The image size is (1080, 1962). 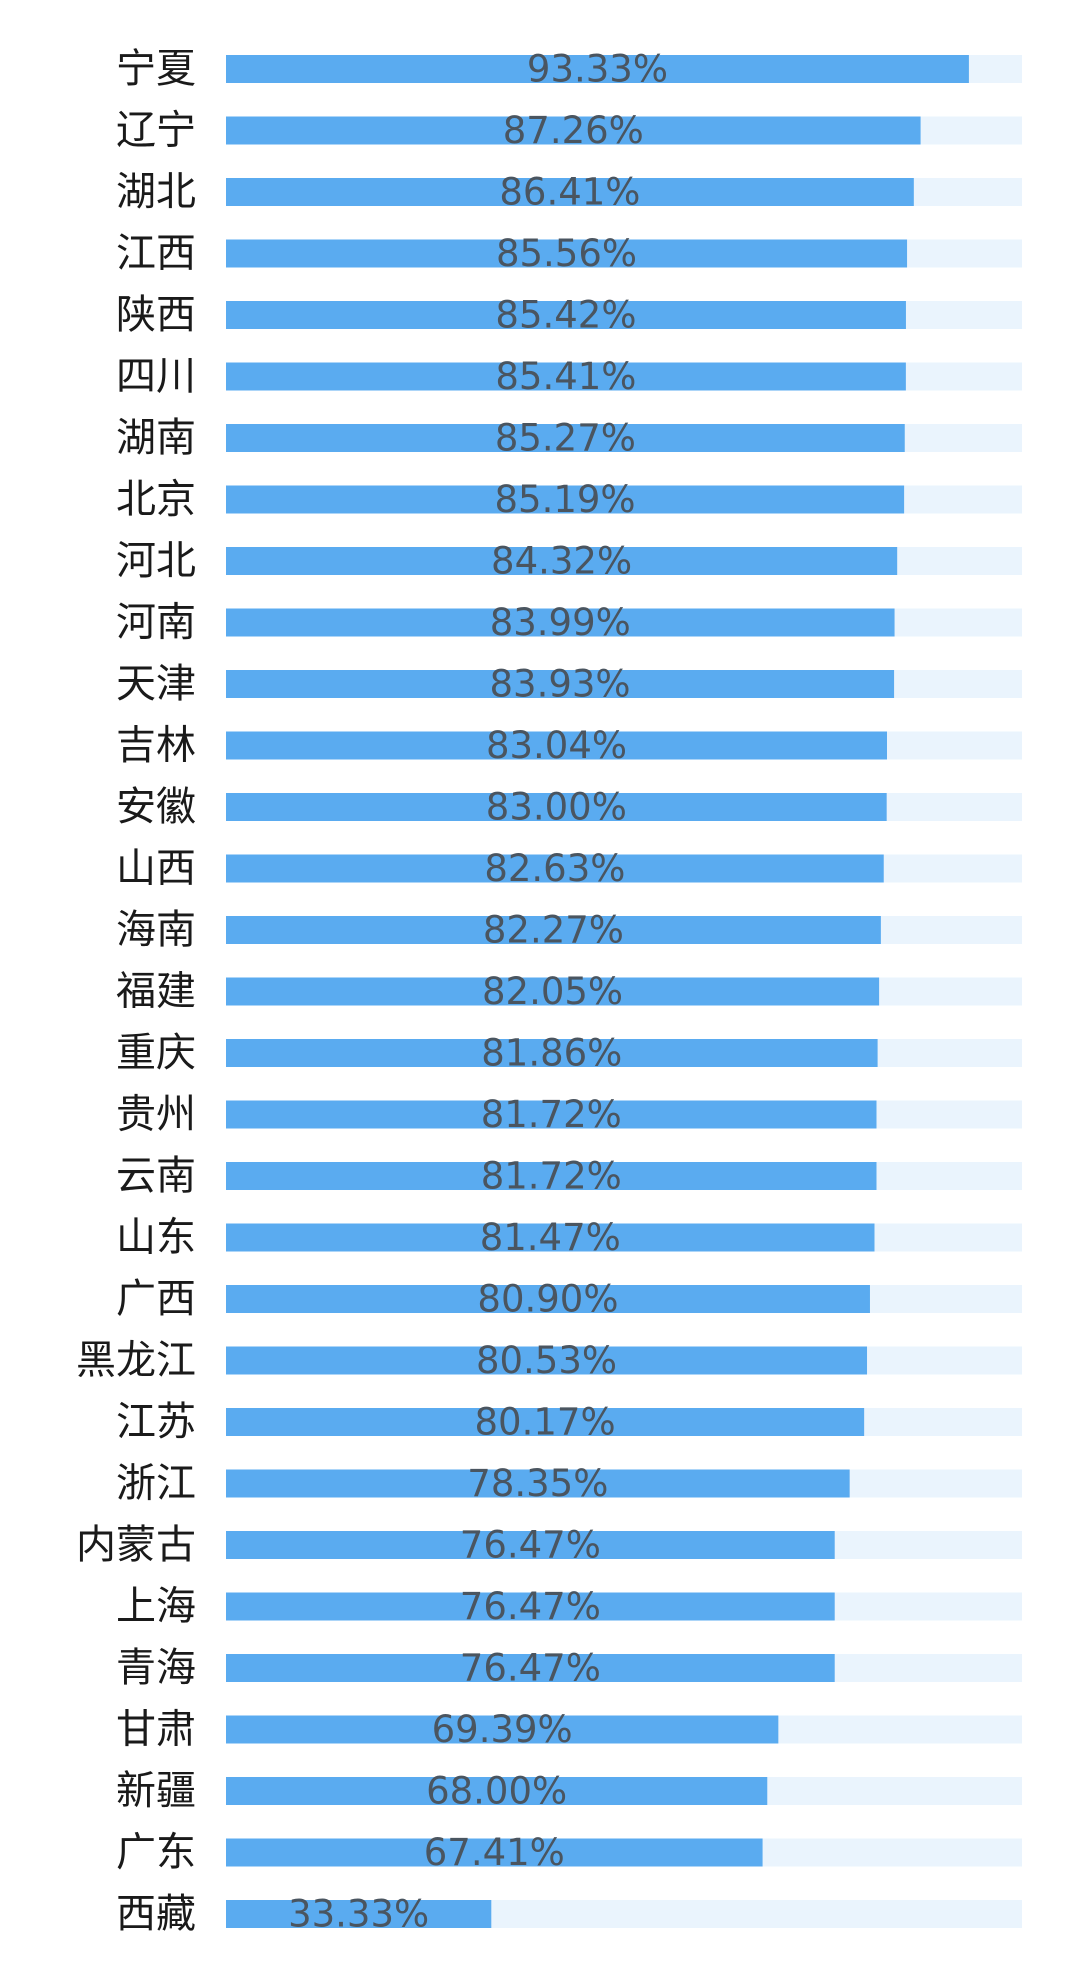 I want to click on bar-内蒙古, so click(x=530, y=1545).